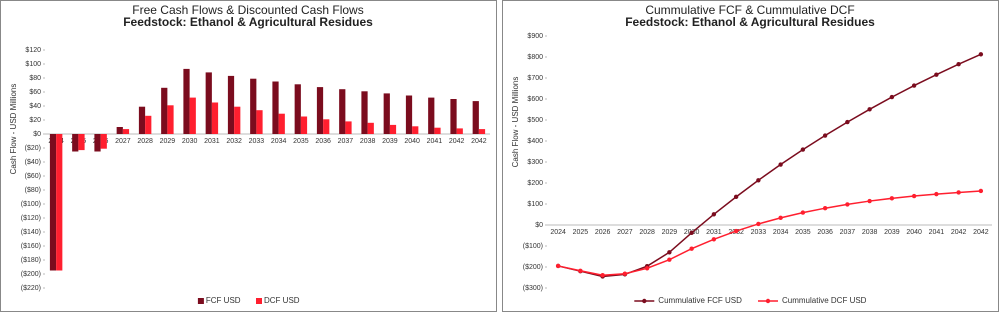 Image resolution: width=1000 pixels, height=313 pixels. Describe the element at coordinates (535, 120) in the screenshot. I see `y-tick-label: $500` at that location.